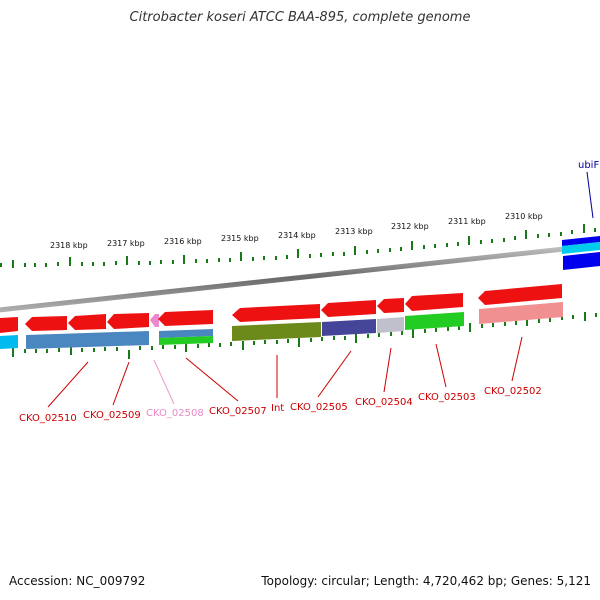 Image resolution: width=600 pixels, height=600 pixels. What do you see at coordinates (513, 391) in the screenshot?
I see `gene-label: CKO_02502` at bounding box center [513, 391].